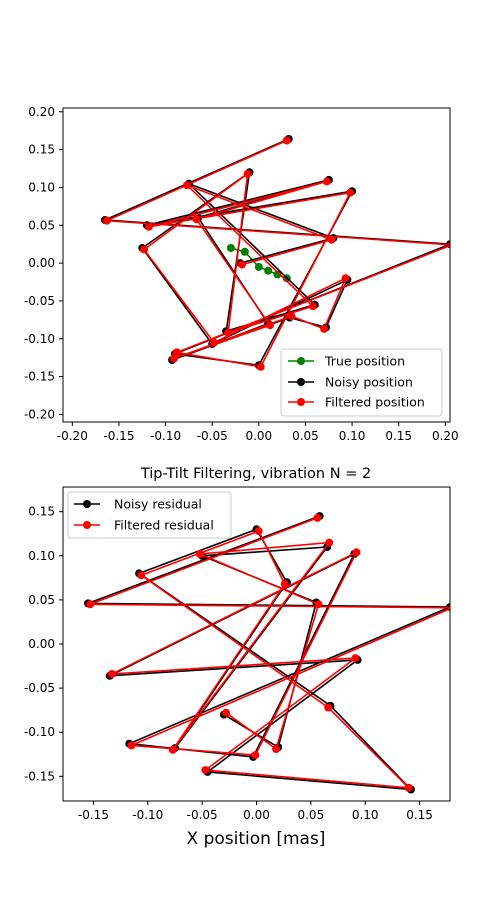  Describe the element at coordinates (87, 525) in the screenshot. I see `legend-filtered-residual-marker` at that location.